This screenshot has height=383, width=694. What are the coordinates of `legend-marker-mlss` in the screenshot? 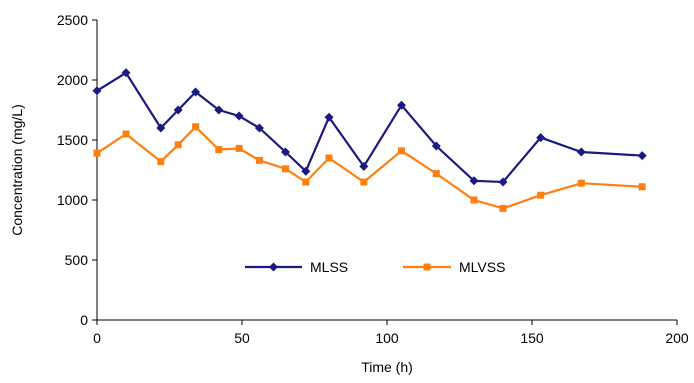 It's located at (273, 267).